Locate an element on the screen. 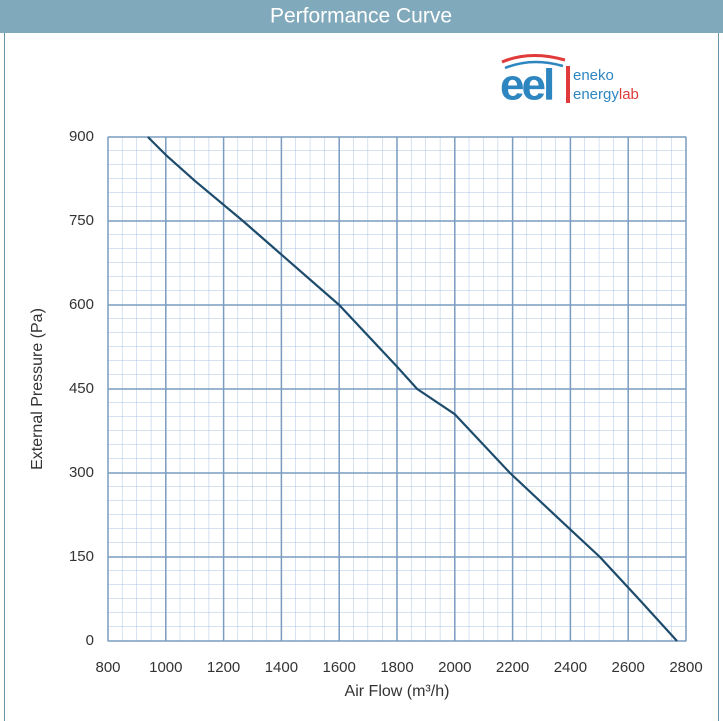  x-tick-label: 2000 is located at coordinates (454, 667).